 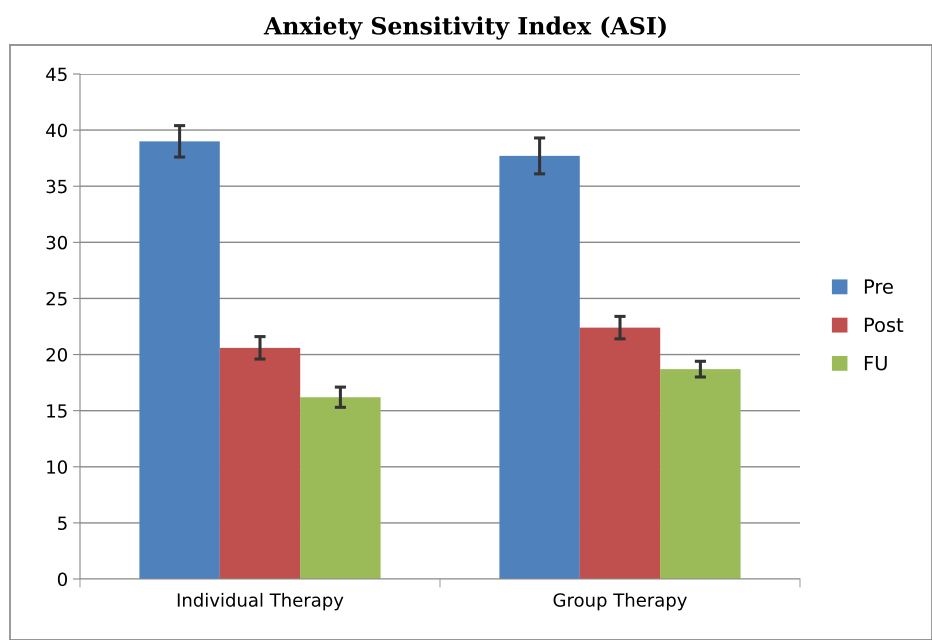 I want to click on x-tick-label: Group Therapy, so click(x=620, y=601).